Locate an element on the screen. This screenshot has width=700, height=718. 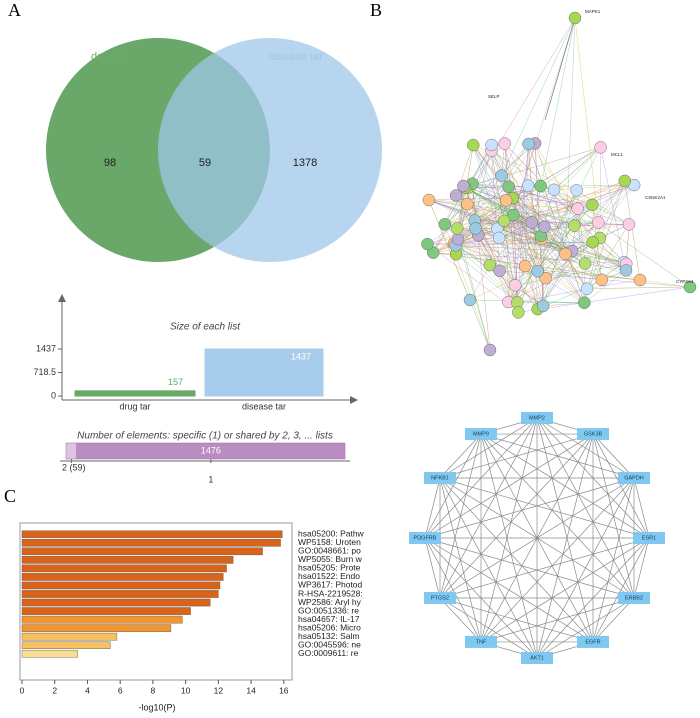
x-tick-label: 2 is located at coordinates (54, 690).